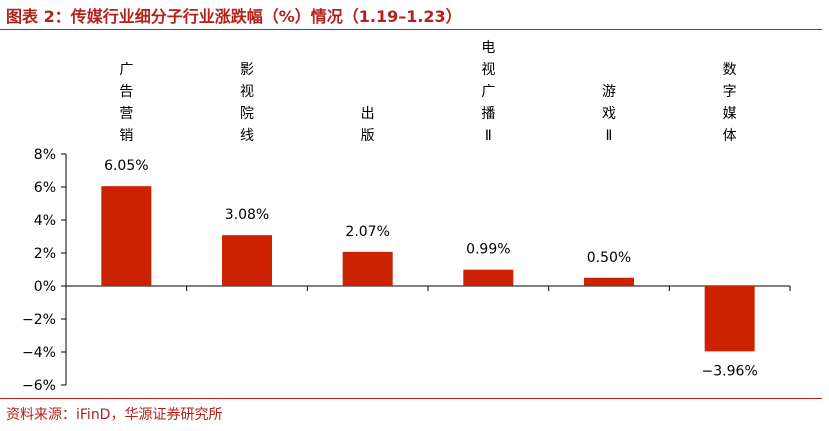 This screenshot has width=829, height=431. What do you see at coordinates (114, 415) in the screenshot?
I see `source-note: 资料来源：iFinD，华源证券研究所` at bounding box center [114, 415].